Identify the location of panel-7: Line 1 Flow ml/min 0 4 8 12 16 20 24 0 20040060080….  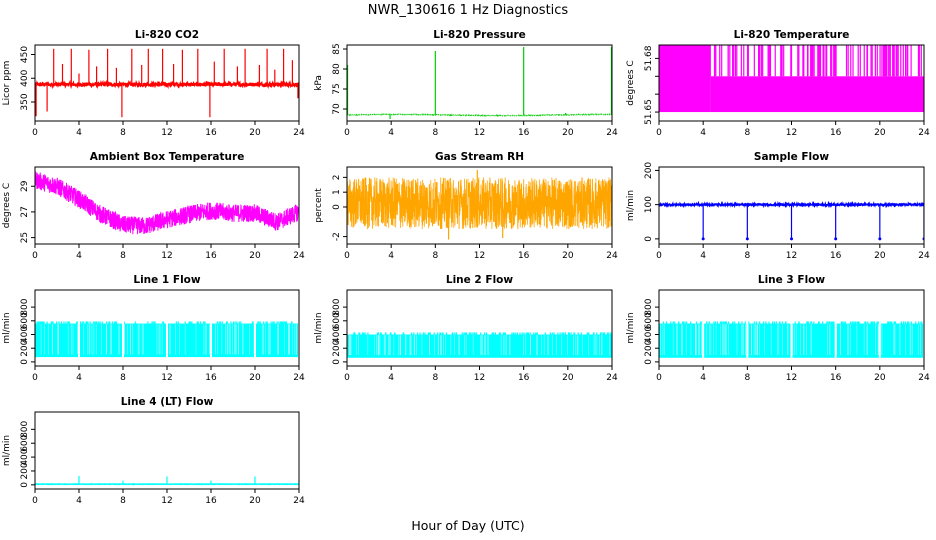
(153, 328).